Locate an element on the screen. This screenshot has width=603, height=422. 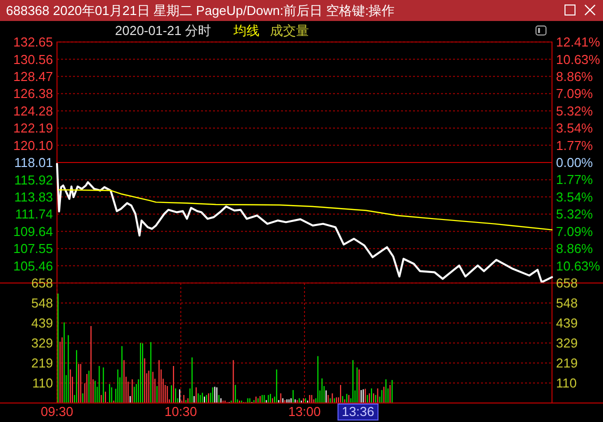
y-tick-label: 130.56 is located at coordinates (33, 59).